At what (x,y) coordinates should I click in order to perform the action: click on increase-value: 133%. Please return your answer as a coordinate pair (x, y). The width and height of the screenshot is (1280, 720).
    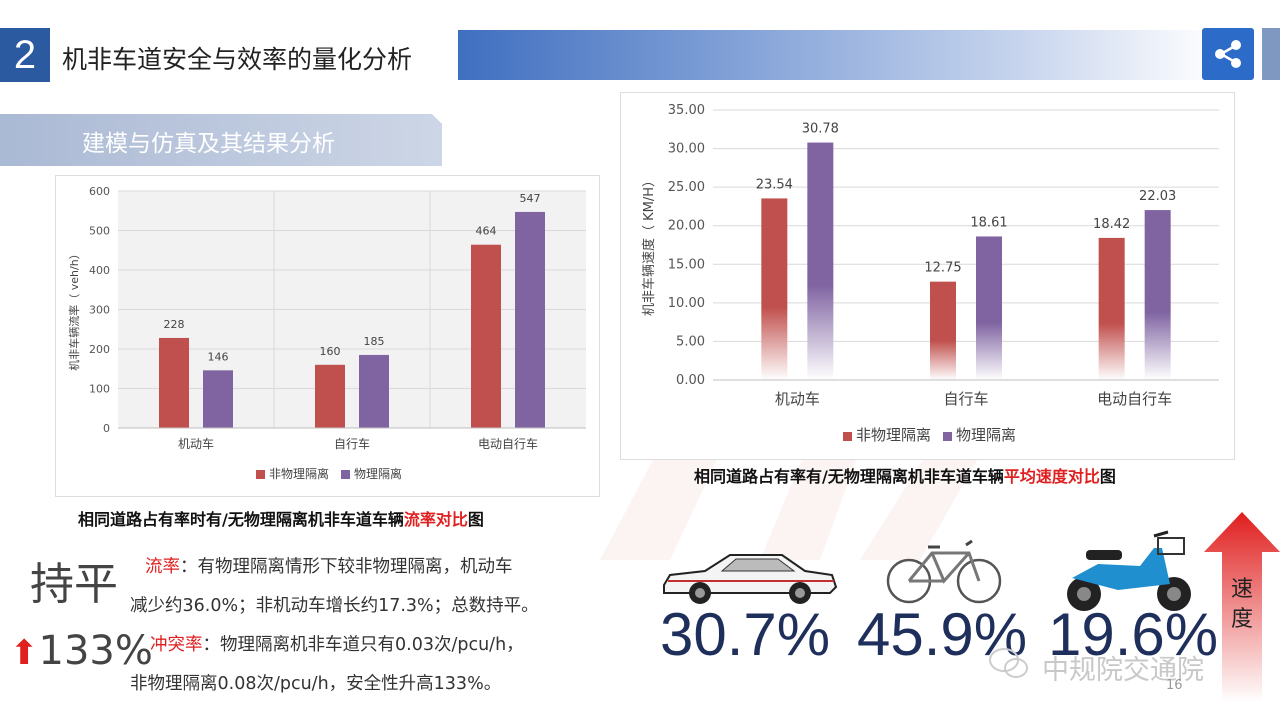
    Looking at the image, I should click on (95, 651).